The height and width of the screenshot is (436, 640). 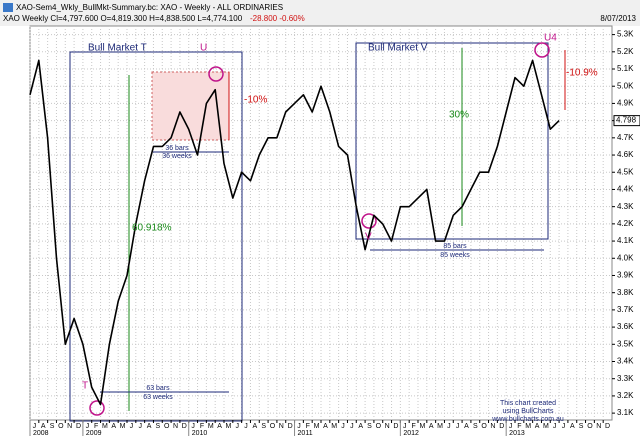 What do you see at coordinates (158, 388) in the screenshot?
I see `annotation: 63 bars` at bounding box center [158, 388].